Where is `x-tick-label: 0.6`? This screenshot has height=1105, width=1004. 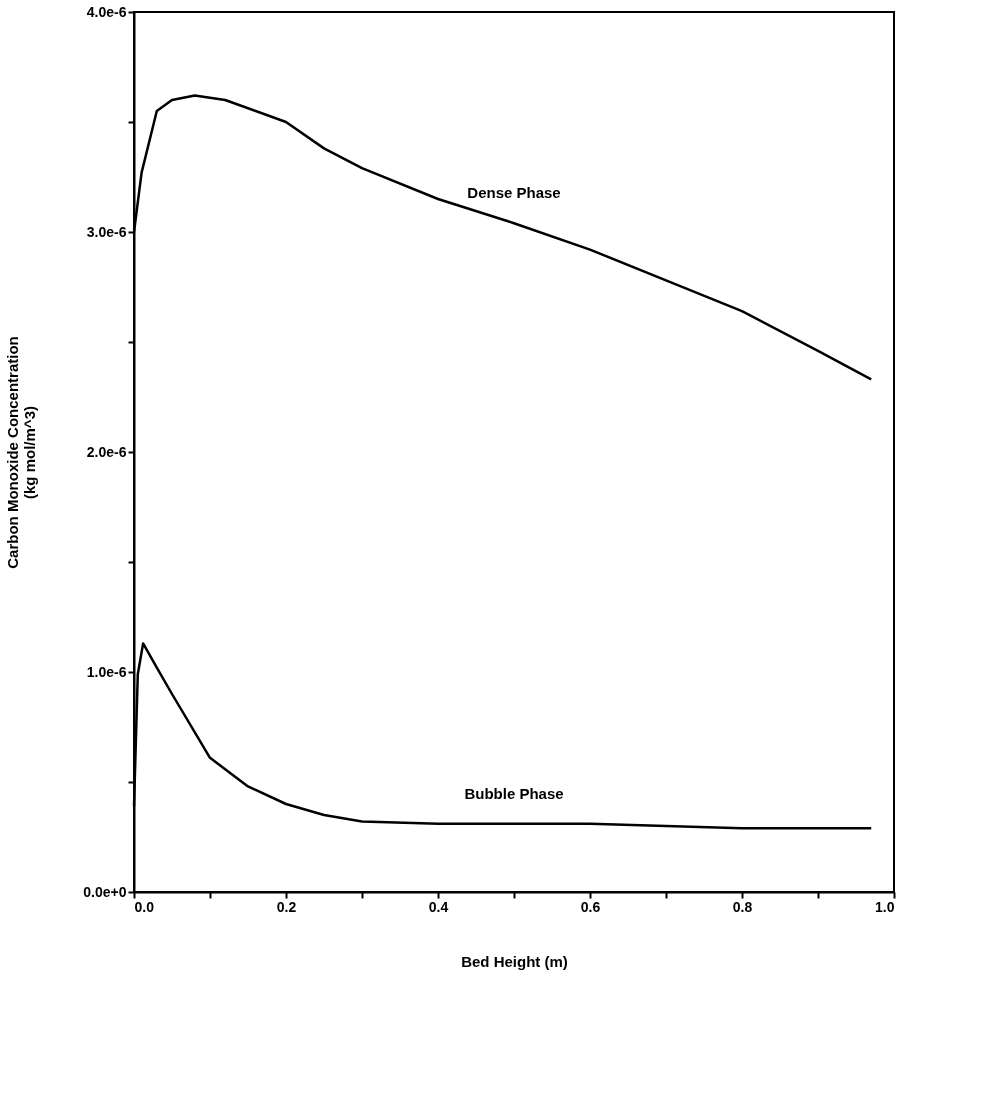
x-tick-label: 0.6 is located at coordinates (590, 906).